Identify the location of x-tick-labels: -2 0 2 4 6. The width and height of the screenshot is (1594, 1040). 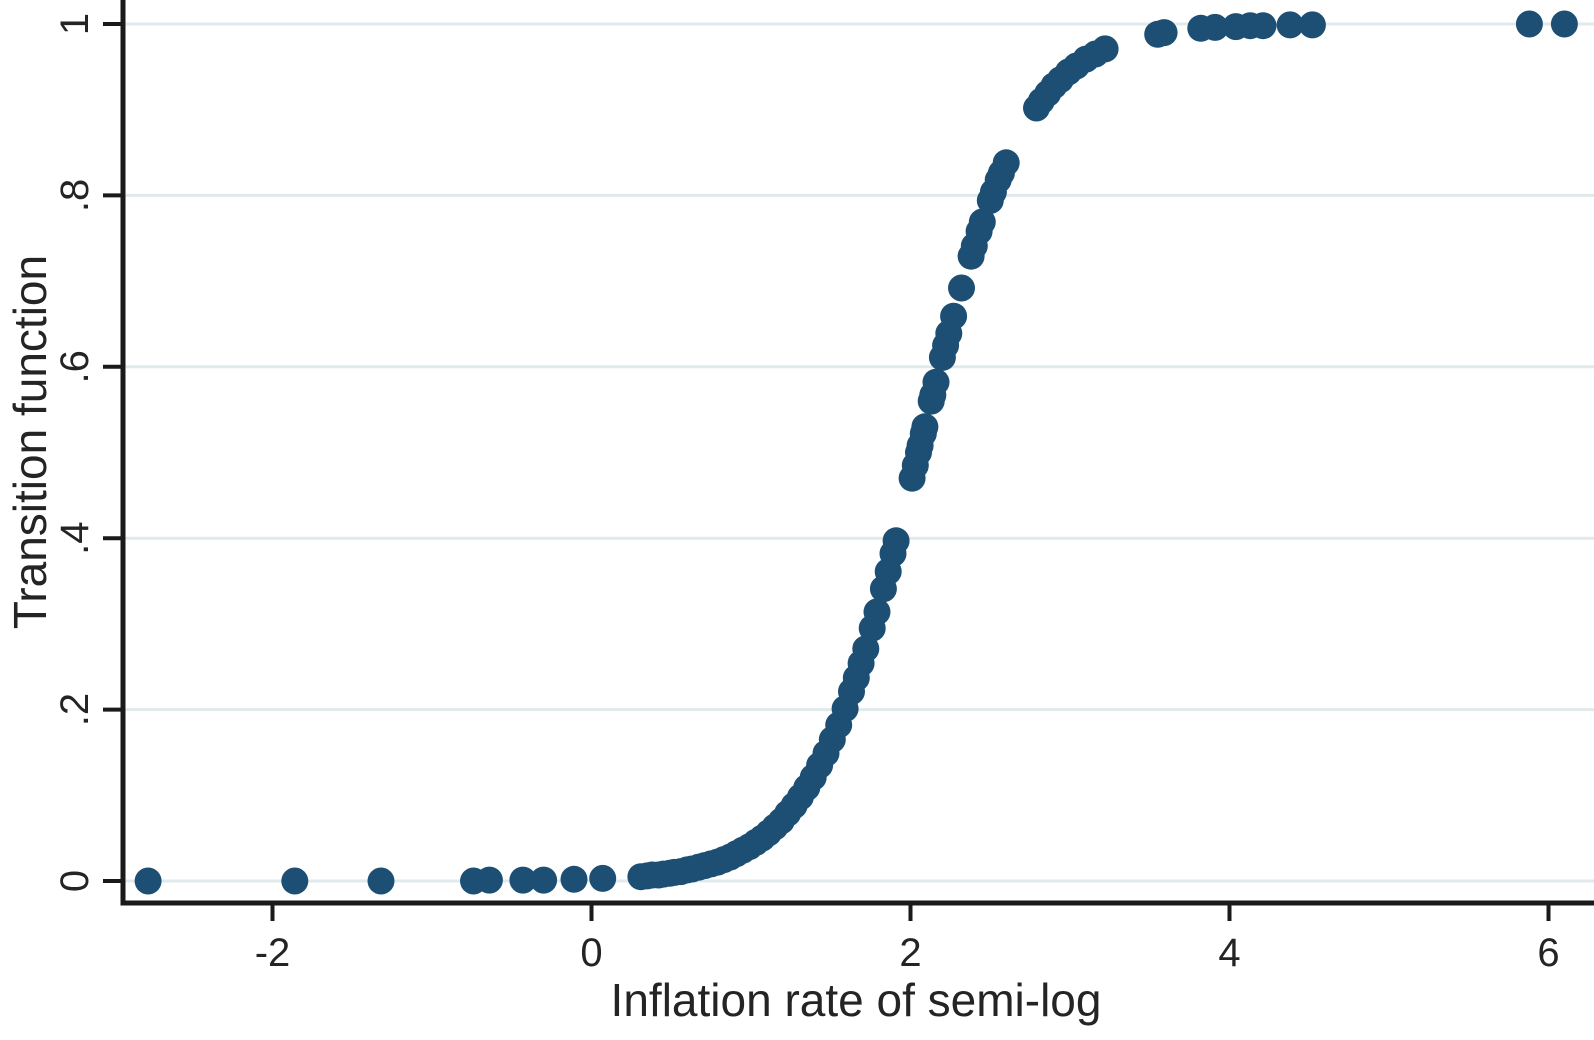
(907, 953).